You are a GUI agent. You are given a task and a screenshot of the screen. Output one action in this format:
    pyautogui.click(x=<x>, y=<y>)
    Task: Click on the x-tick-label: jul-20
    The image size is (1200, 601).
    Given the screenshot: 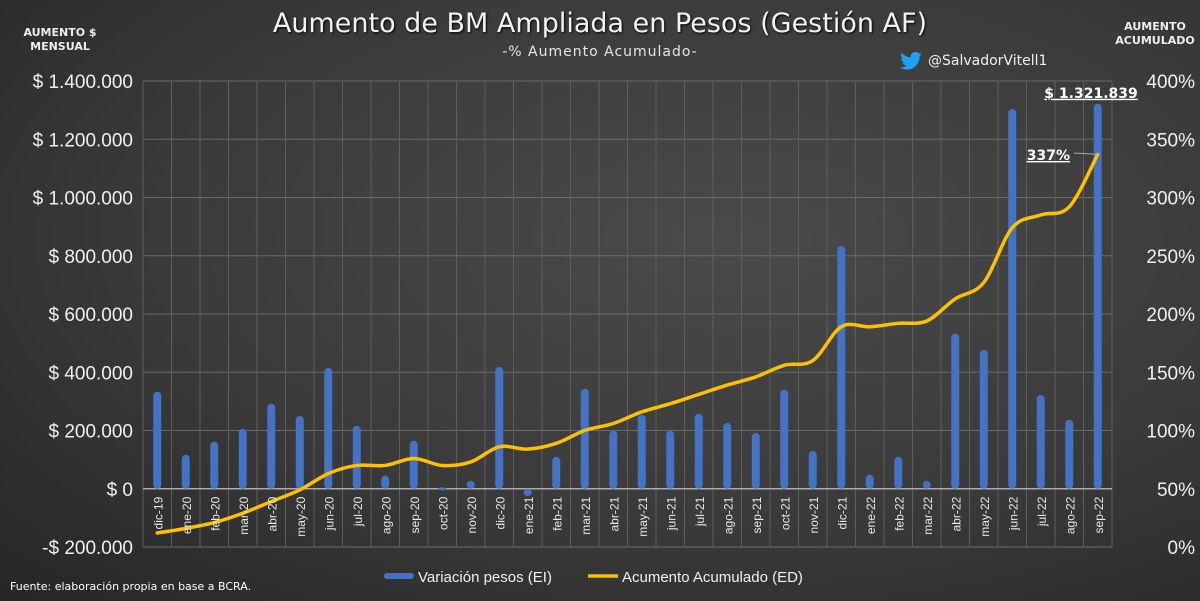 What is the action you would take?
    pyautogui.click(x=358, y=511)
    